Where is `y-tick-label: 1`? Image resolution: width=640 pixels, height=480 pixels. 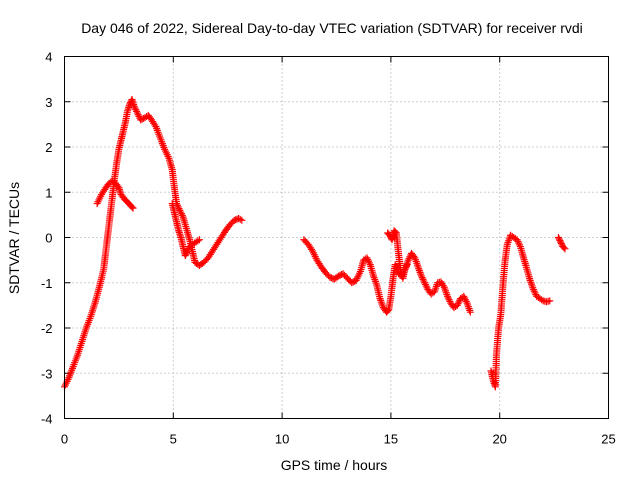 y-tick-label: 1 is located at coordinates (48, 192).